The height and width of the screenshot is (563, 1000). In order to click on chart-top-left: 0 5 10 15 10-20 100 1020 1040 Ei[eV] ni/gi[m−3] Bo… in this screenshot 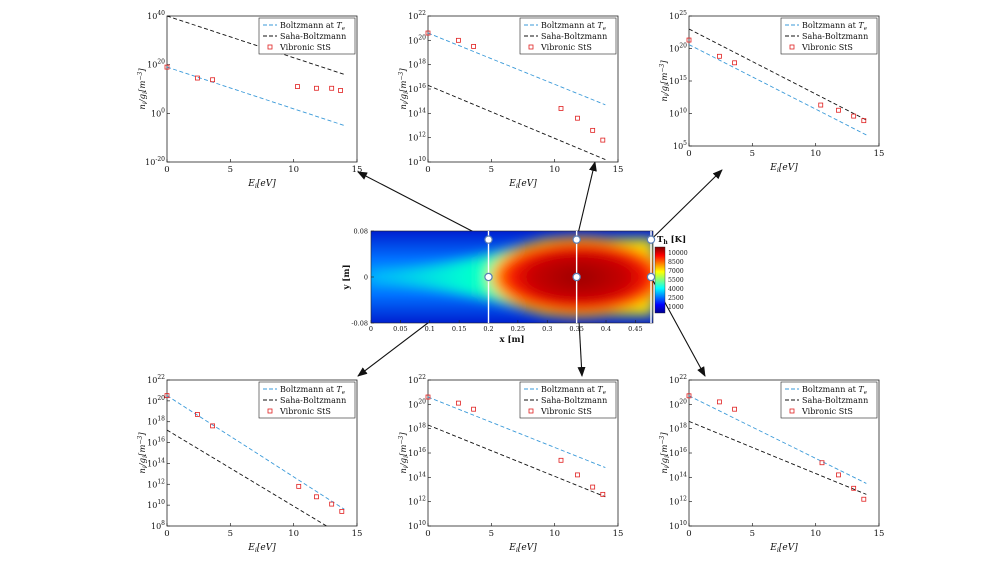, I will do `click(249, 100)`.